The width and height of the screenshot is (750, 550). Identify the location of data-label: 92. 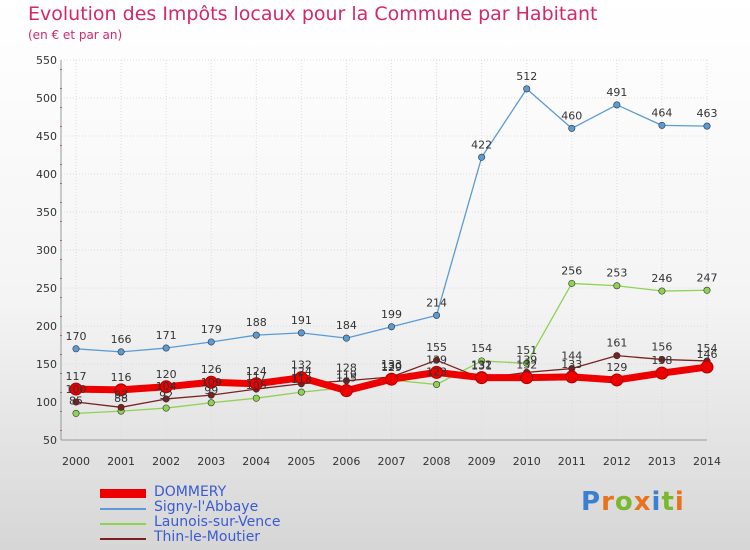
(166, 395).